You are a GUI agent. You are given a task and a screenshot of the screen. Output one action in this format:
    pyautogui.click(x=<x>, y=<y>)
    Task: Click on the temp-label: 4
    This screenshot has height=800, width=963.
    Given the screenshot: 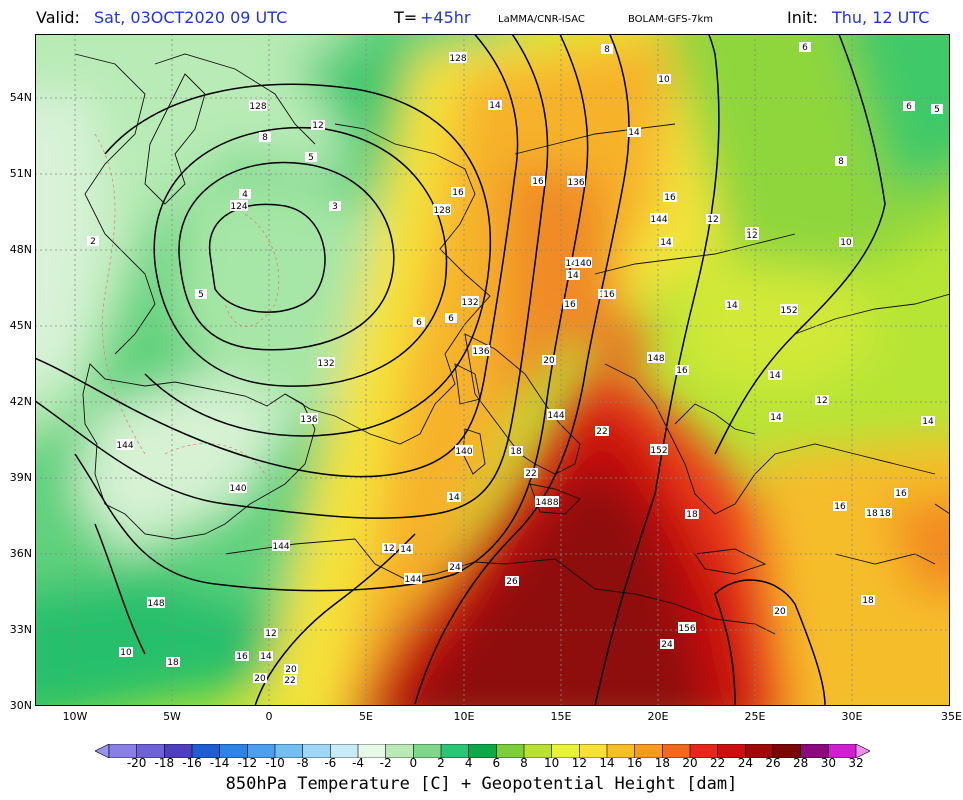 What is the action you would take?
    pyautogui.click(x=245, y=194)
    